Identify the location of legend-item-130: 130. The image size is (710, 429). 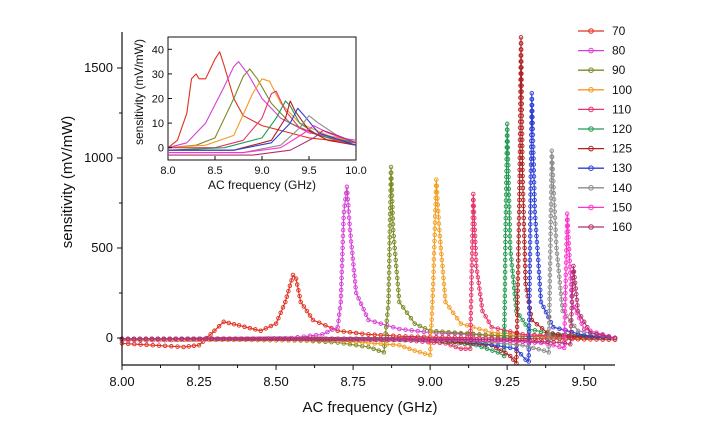
(605, 168).